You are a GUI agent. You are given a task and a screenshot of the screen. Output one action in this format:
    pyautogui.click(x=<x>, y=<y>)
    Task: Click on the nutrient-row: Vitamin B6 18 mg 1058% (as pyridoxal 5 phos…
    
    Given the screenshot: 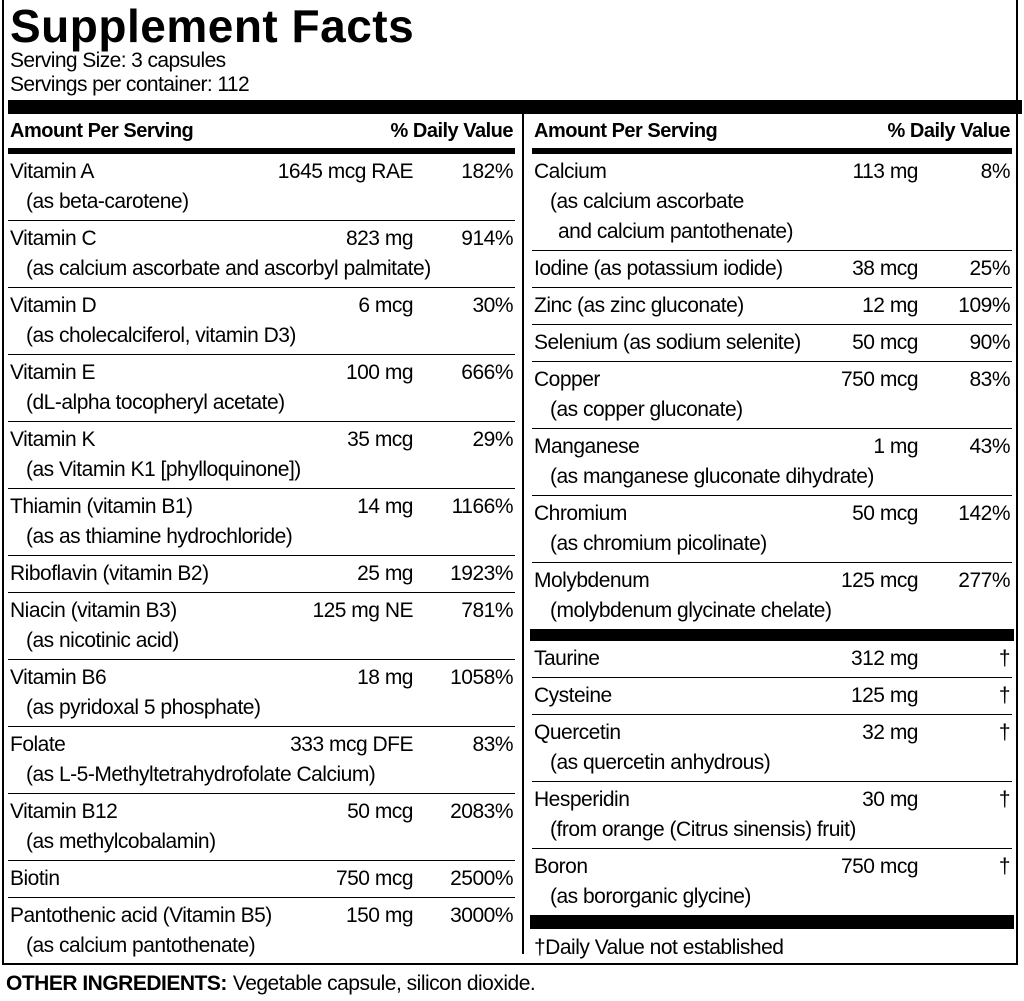 What is the action you would take?
    pyautogui.click(x=261, y=693)
    